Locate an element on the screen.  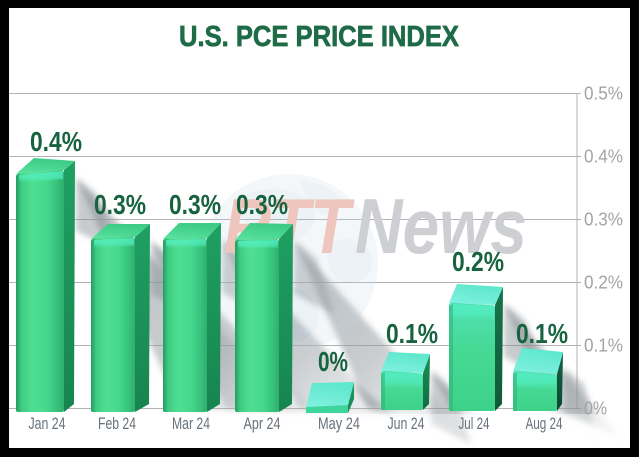
svg-text: Jan 24 is located at coordinates (47, 423).